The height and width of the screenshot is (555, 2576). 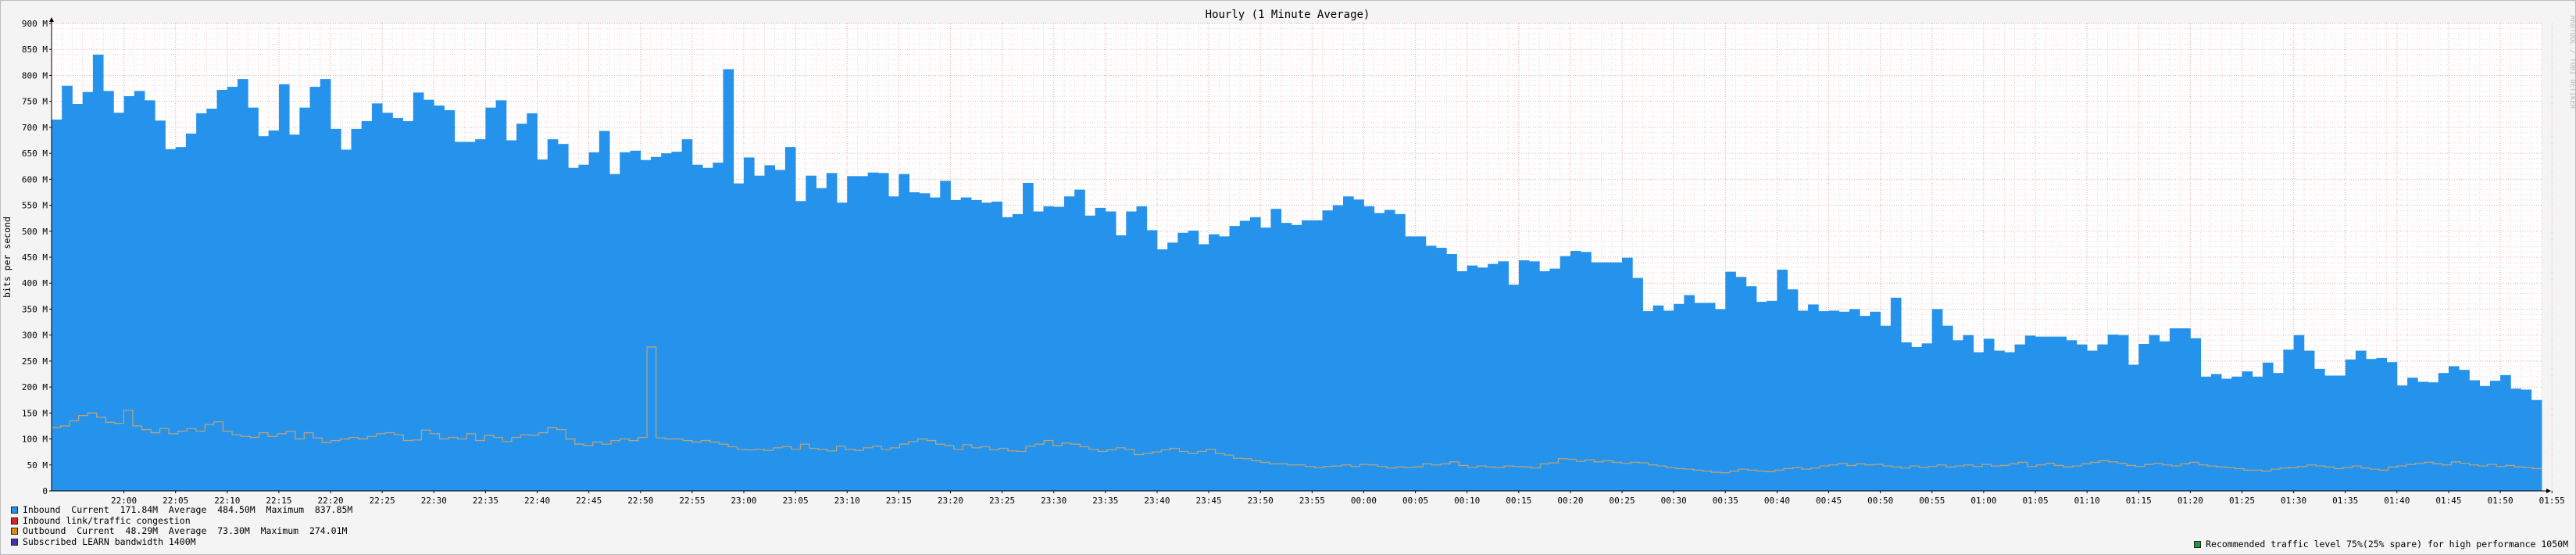 What do you see at coordinates (227, 501) in the screenshot?
I see `x-tick-label: 22:10` at bounding box center [227, 501].